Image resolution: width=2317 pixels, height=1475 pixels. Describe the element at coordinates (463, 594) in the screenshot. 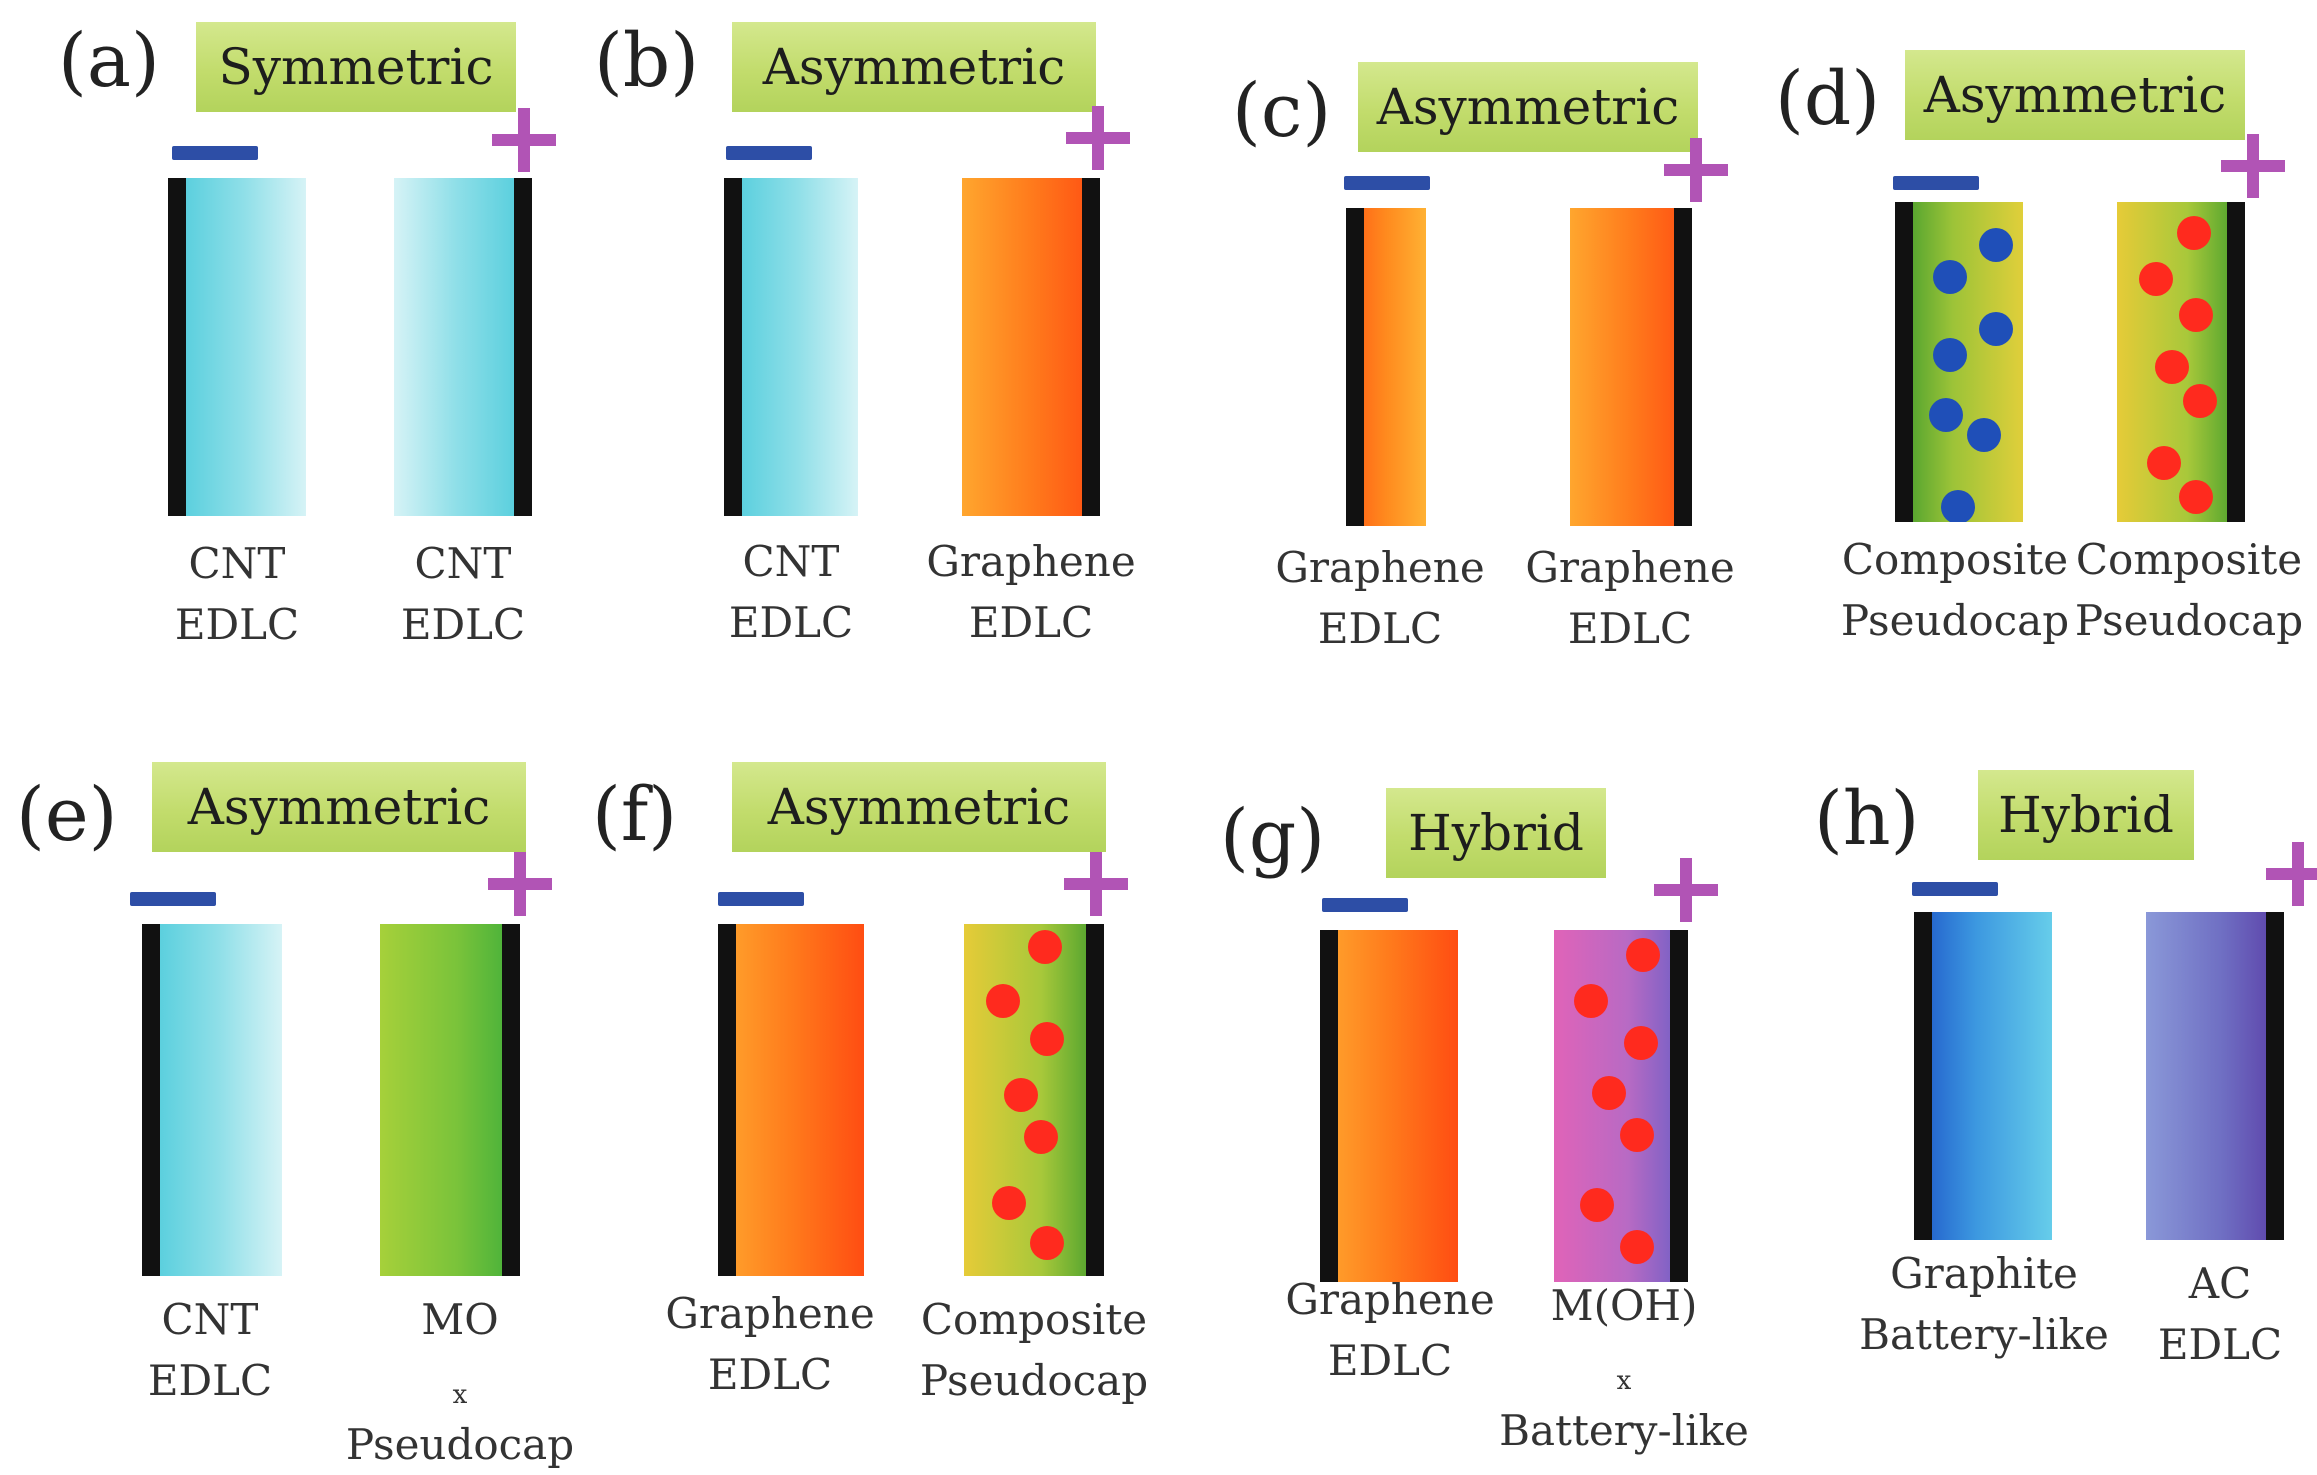

I see `positive-electrode-label: CNT EDLC` at that location.